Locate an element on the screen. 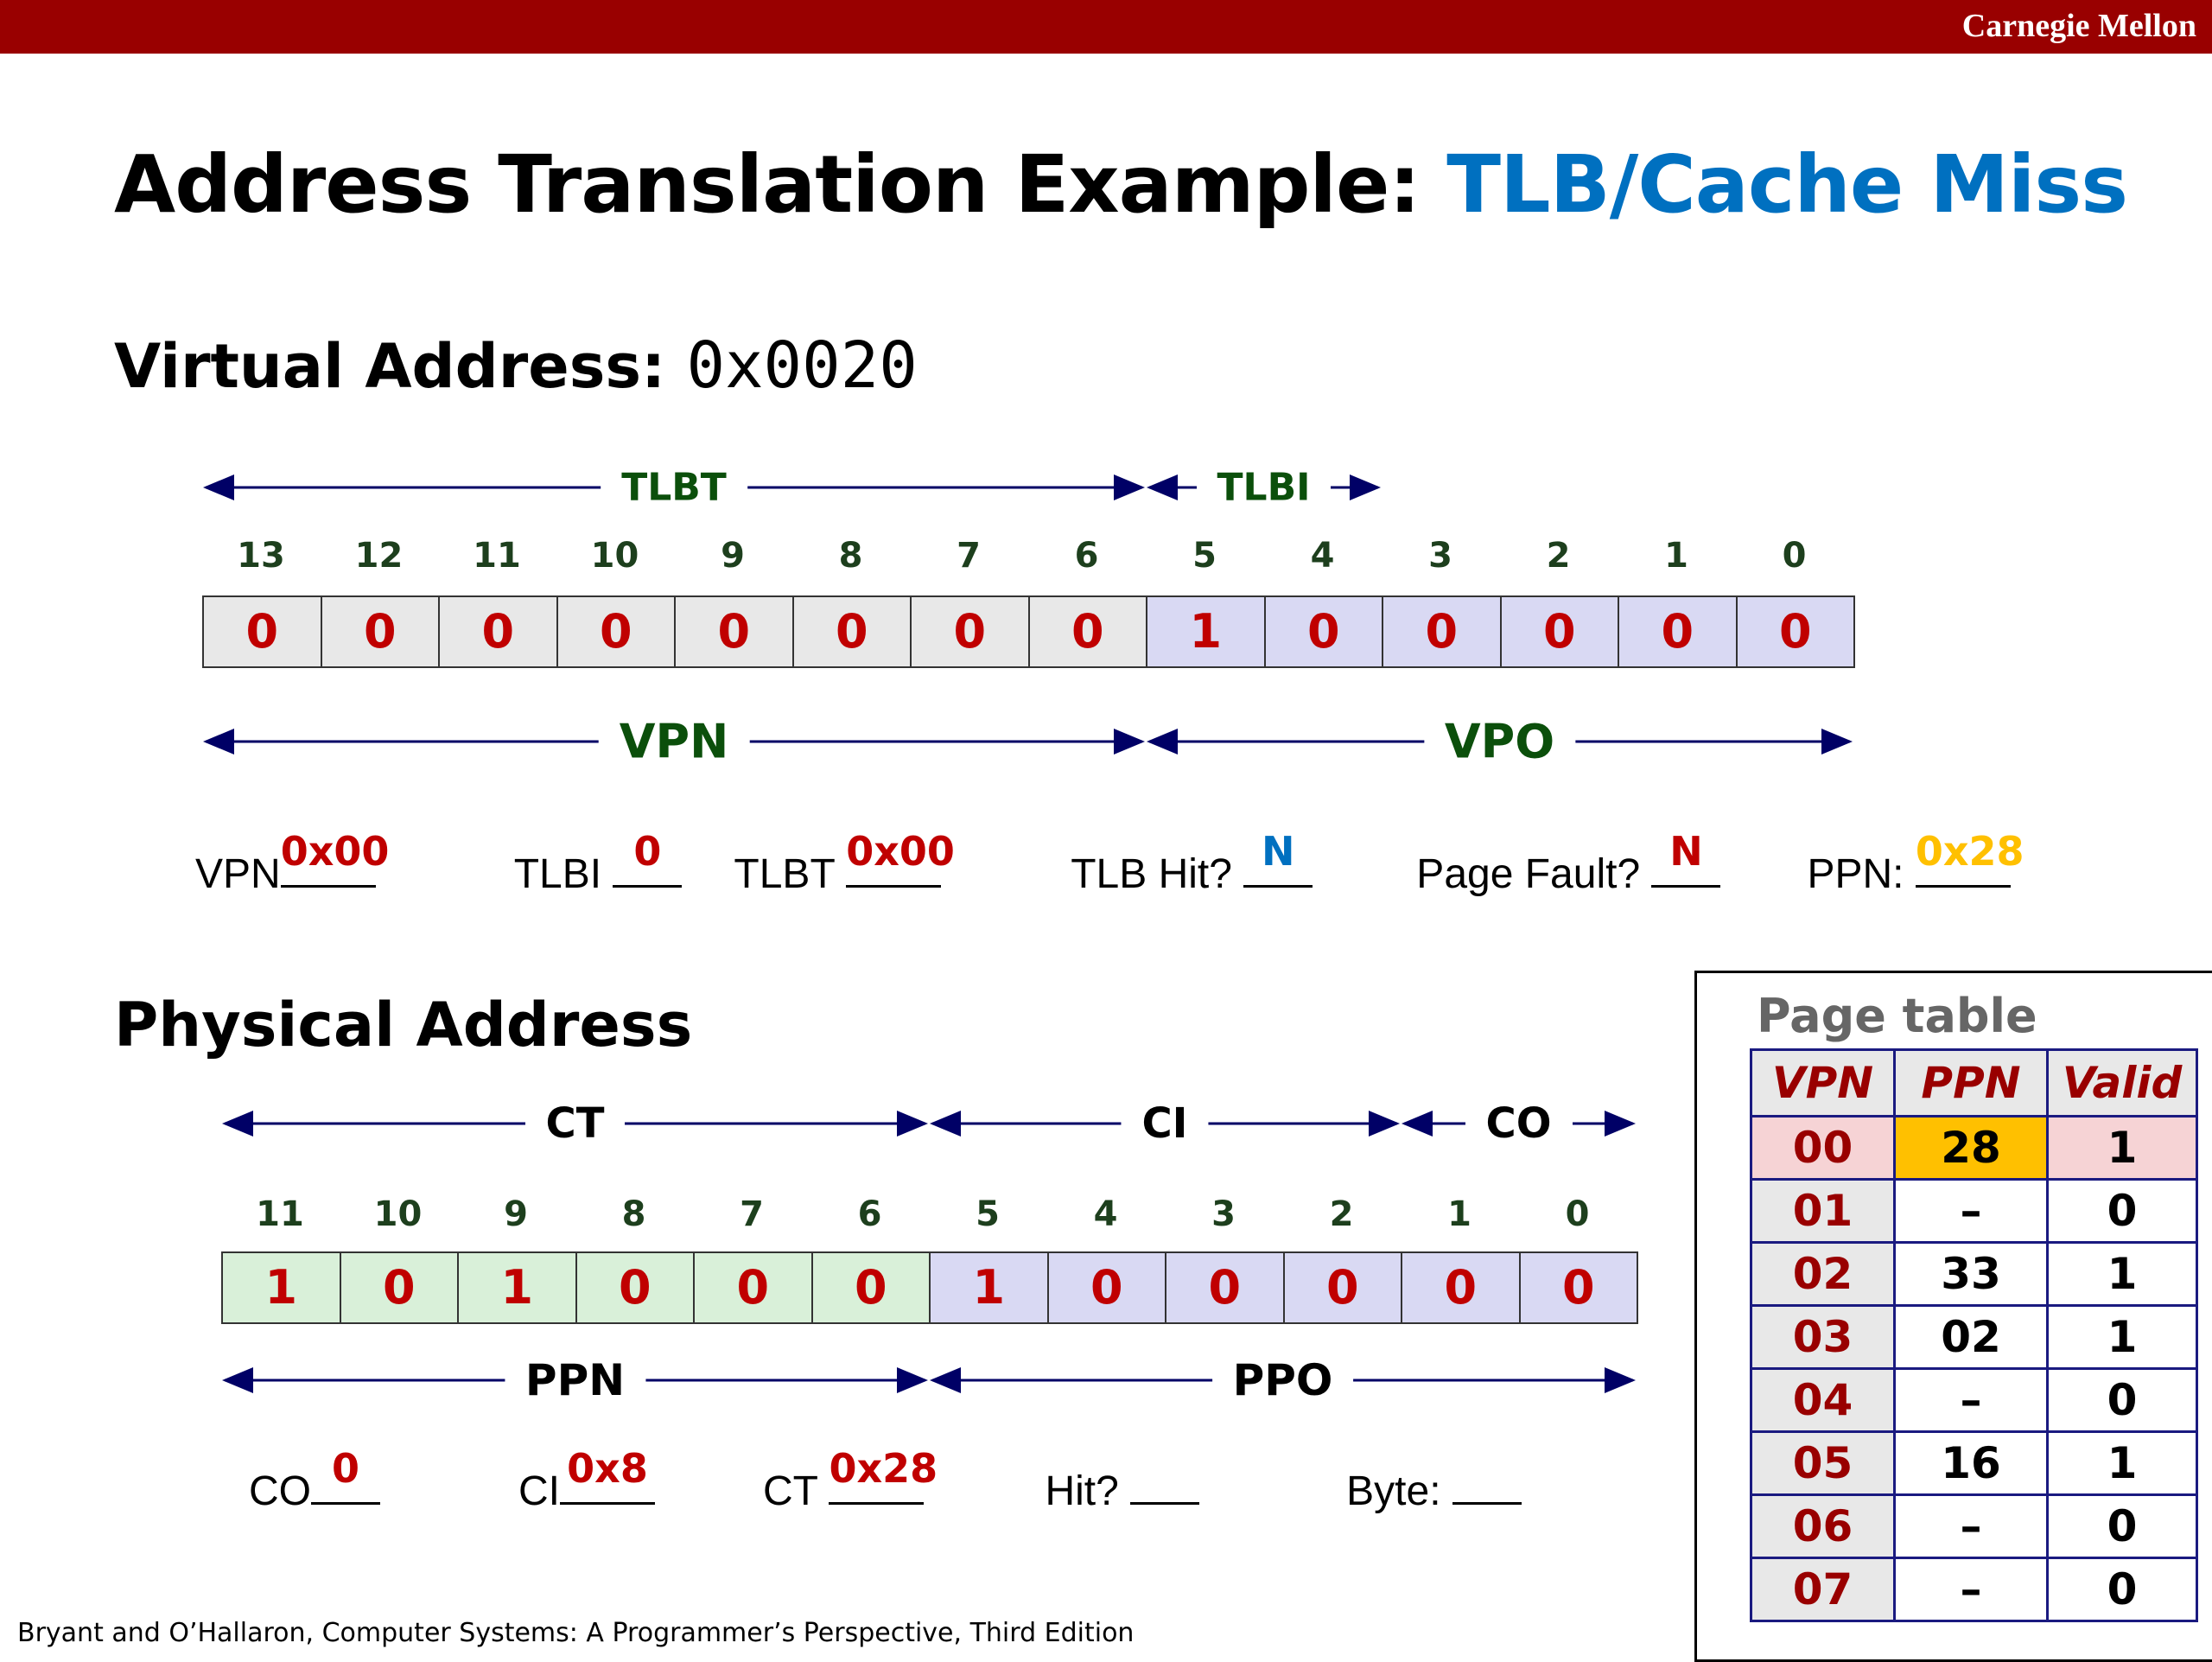 The height and width of the screenshot is (1662, 2212). heading-label: Virtual Address: is located at coordinates (400, 367).